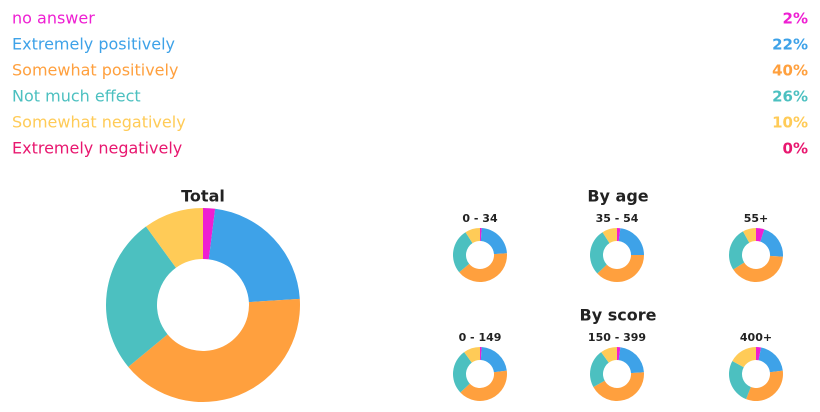 This screenshot has width=820, height=412. I want to click on legend-label: Not much effect, so click(76, 96).